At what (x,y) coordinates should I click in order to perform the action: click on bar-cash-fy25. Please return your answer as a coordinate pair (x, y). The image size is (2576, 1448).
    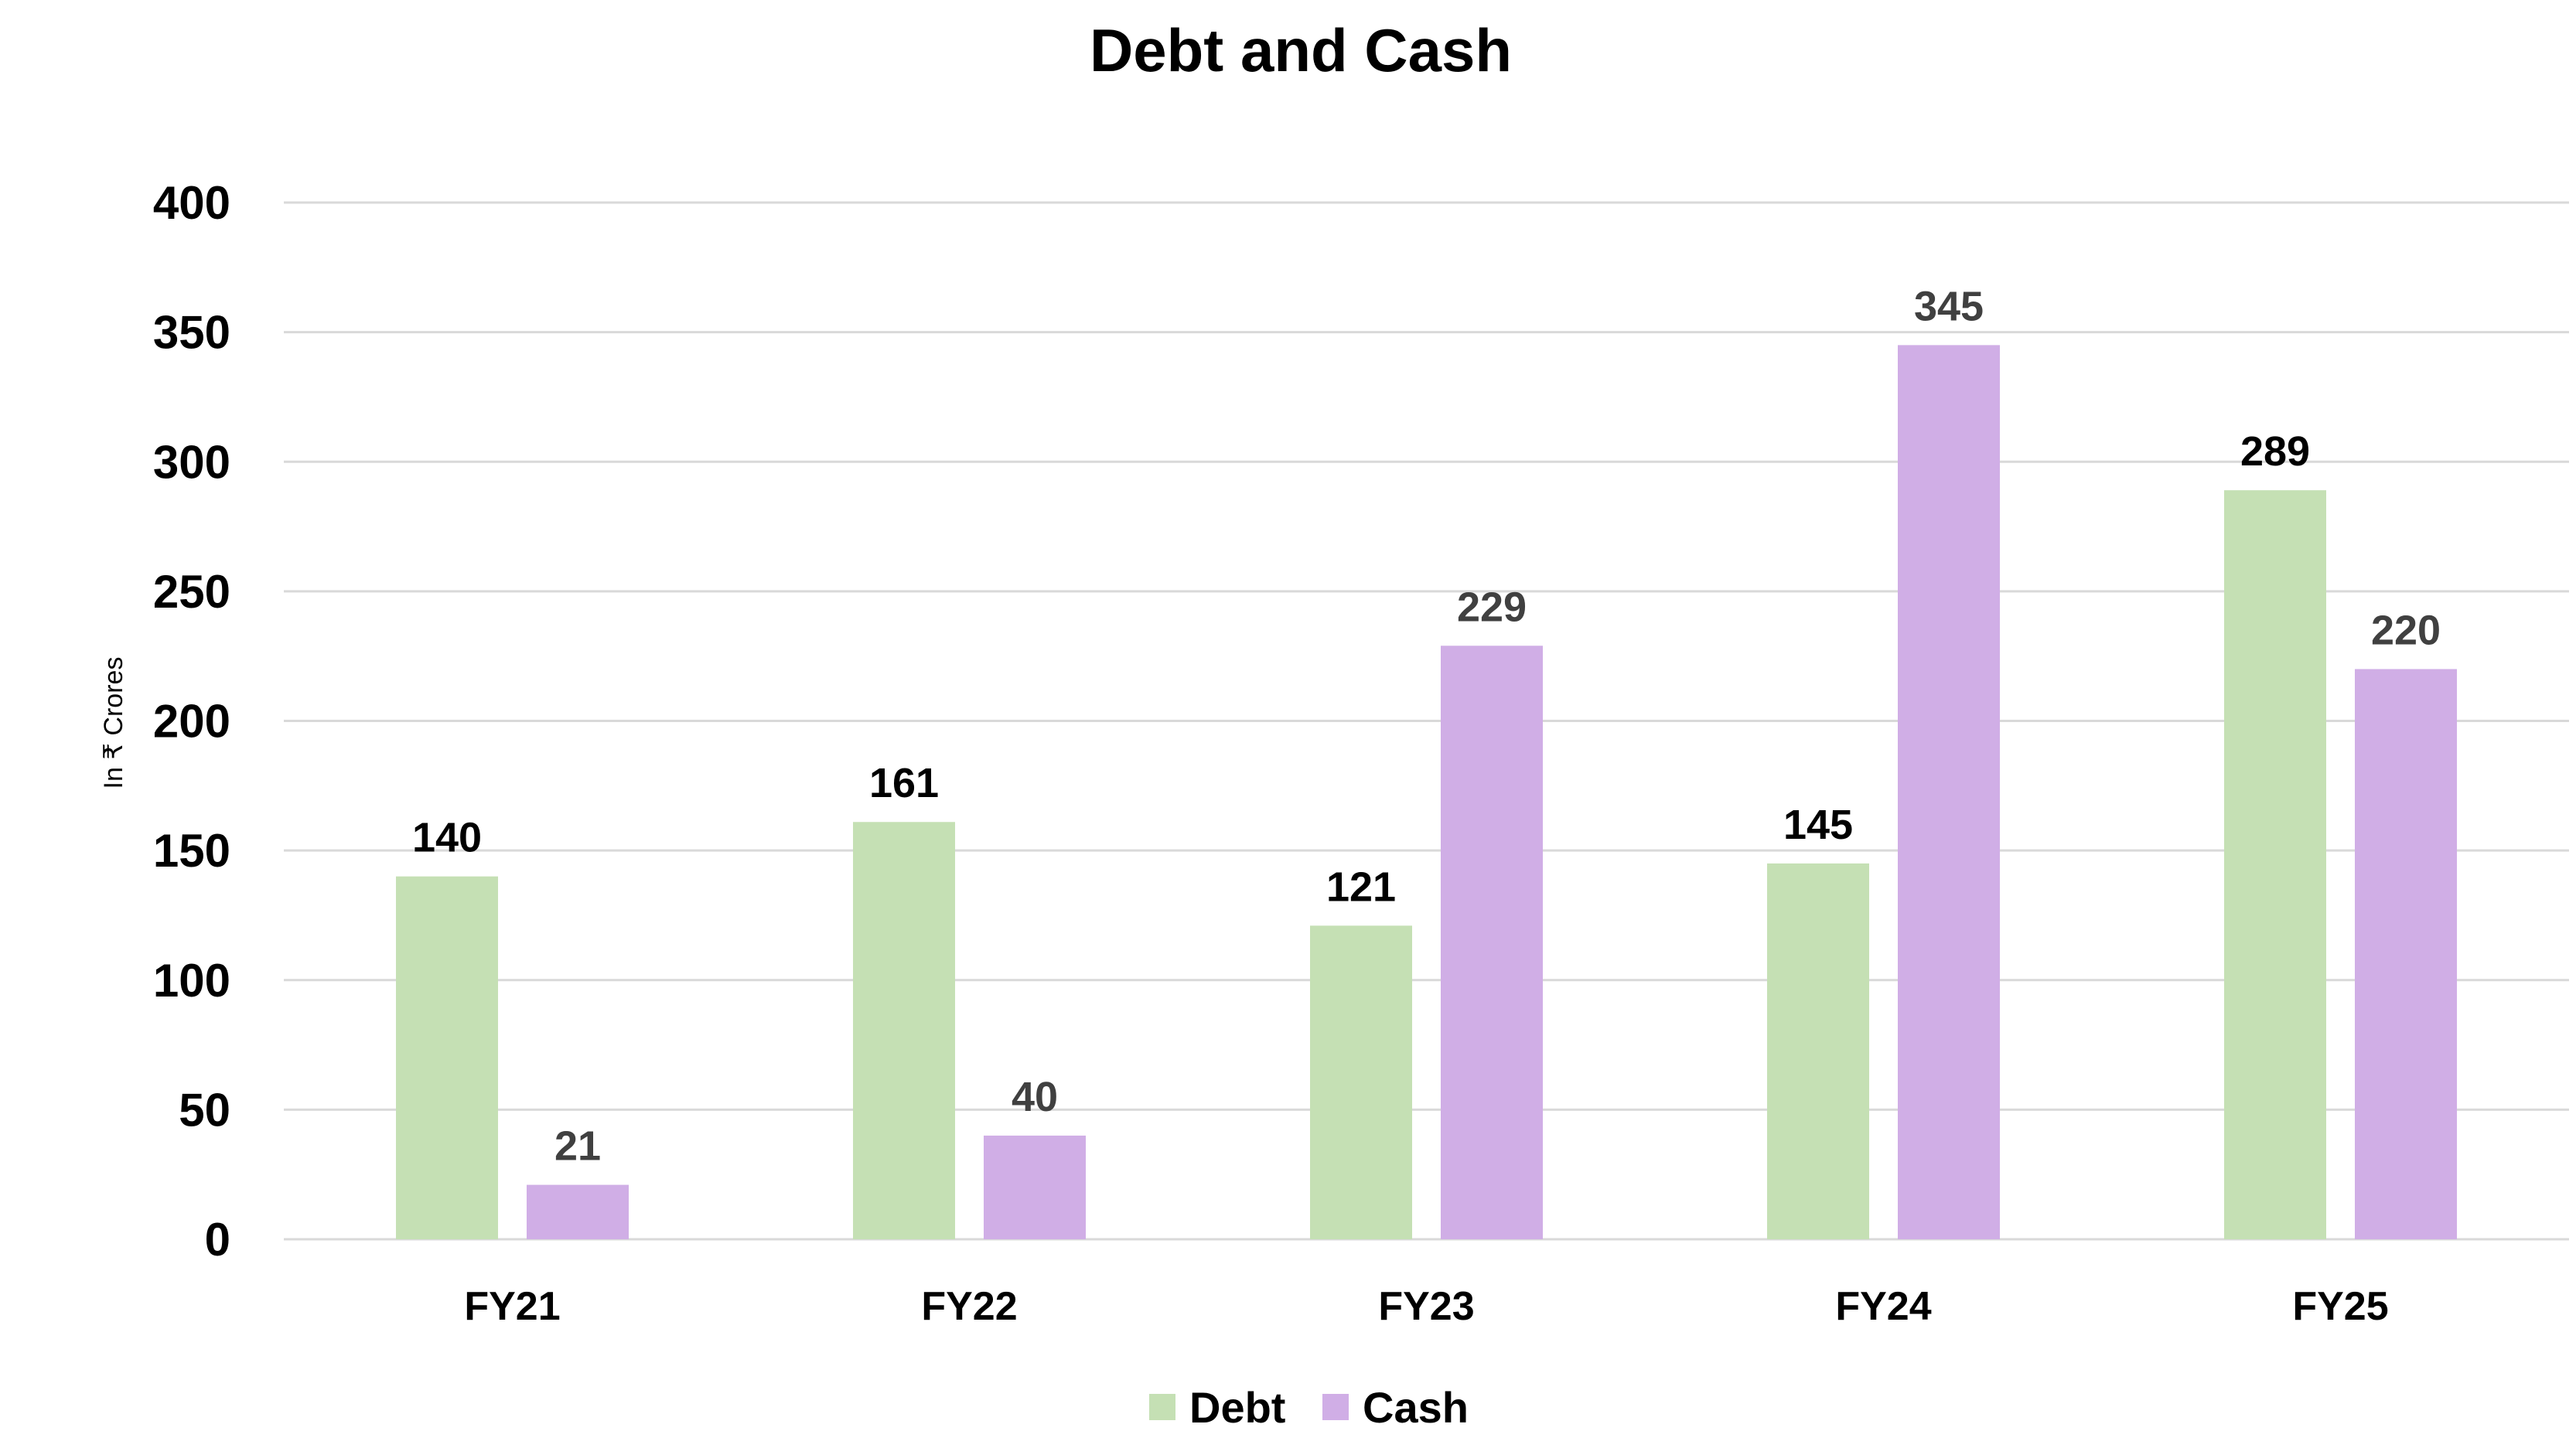
    Looking at the image, I should click on (2406, 954).